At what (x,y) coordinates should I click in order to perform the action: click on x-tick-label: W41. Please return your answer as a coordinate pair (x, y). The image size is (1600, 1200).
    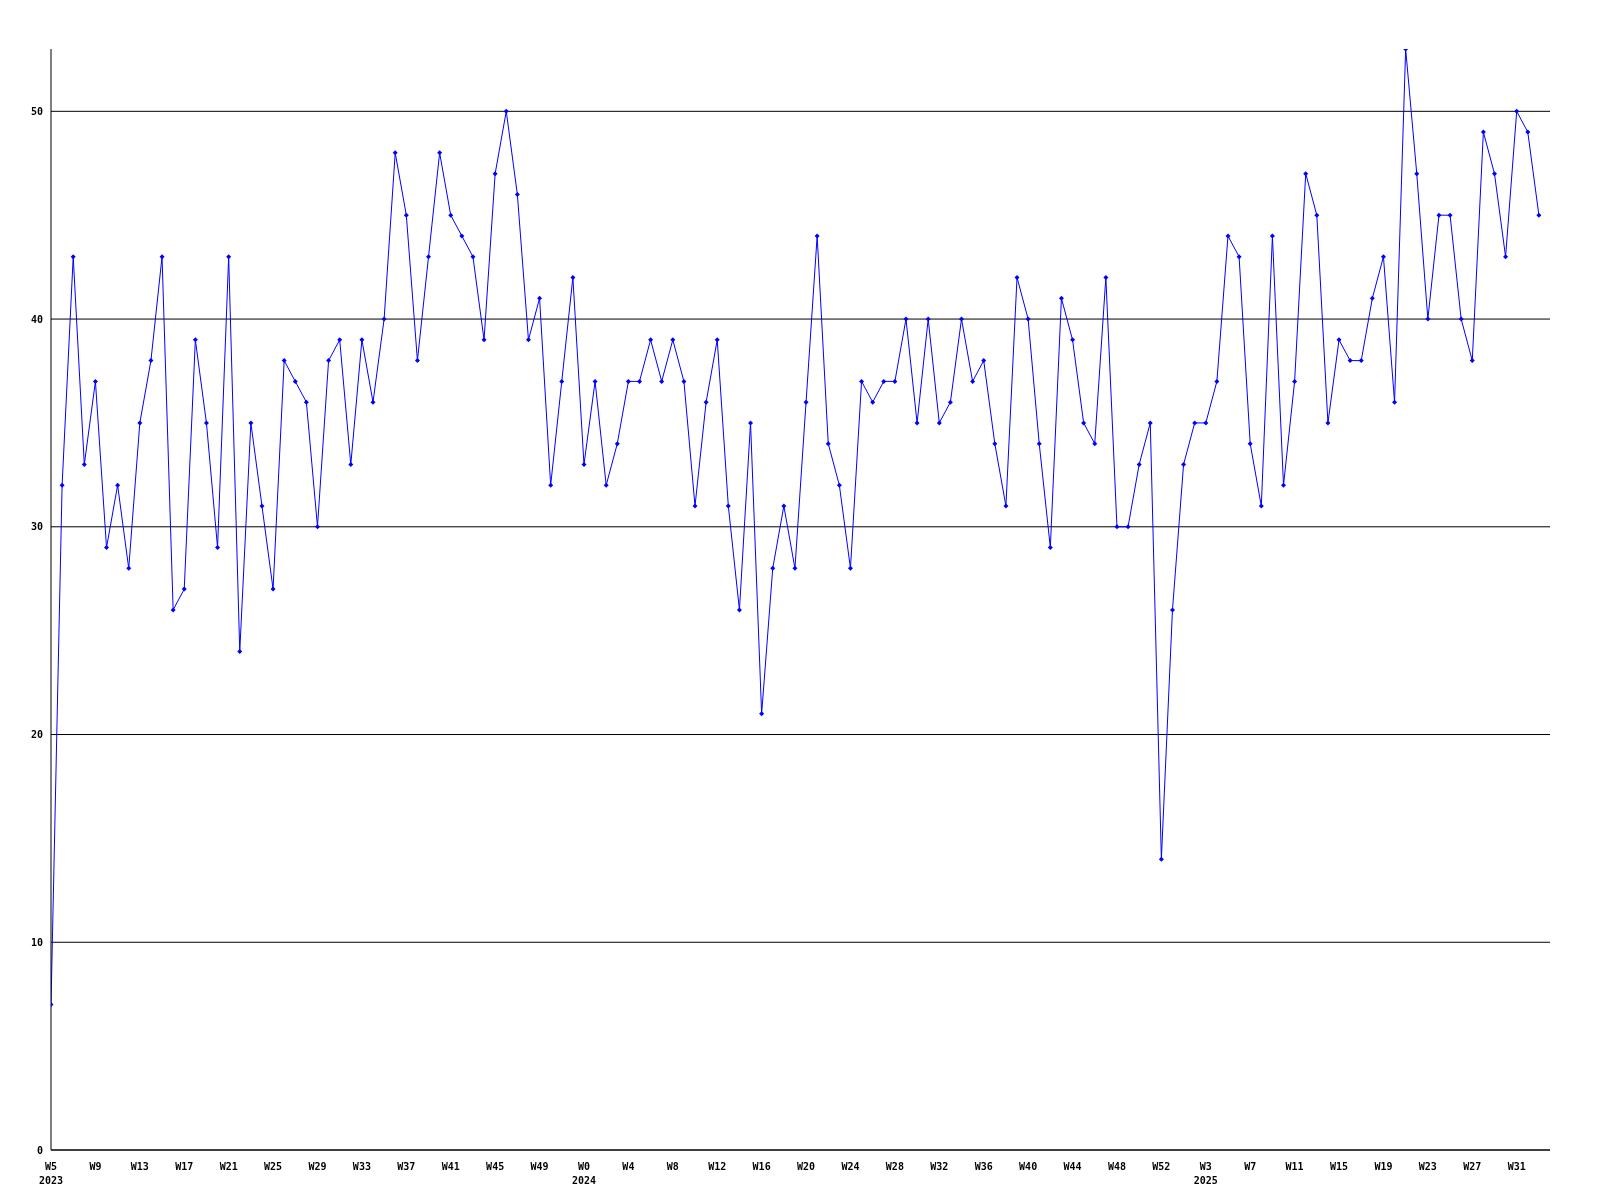
    Looking at the image, I should click on (450, 1166).